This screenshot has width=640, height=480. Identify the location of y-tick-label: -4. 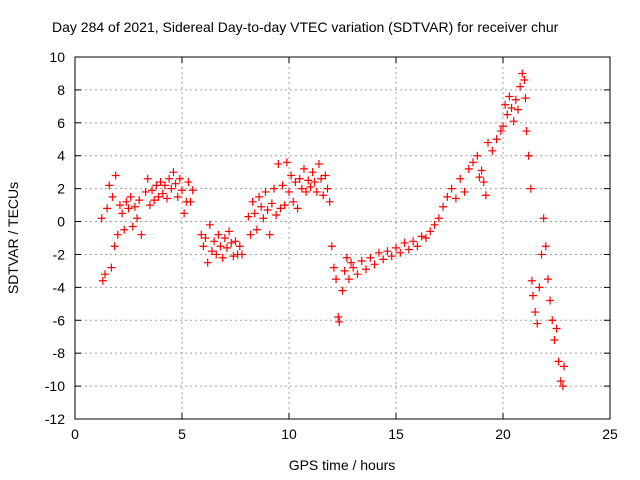
(59, 287).